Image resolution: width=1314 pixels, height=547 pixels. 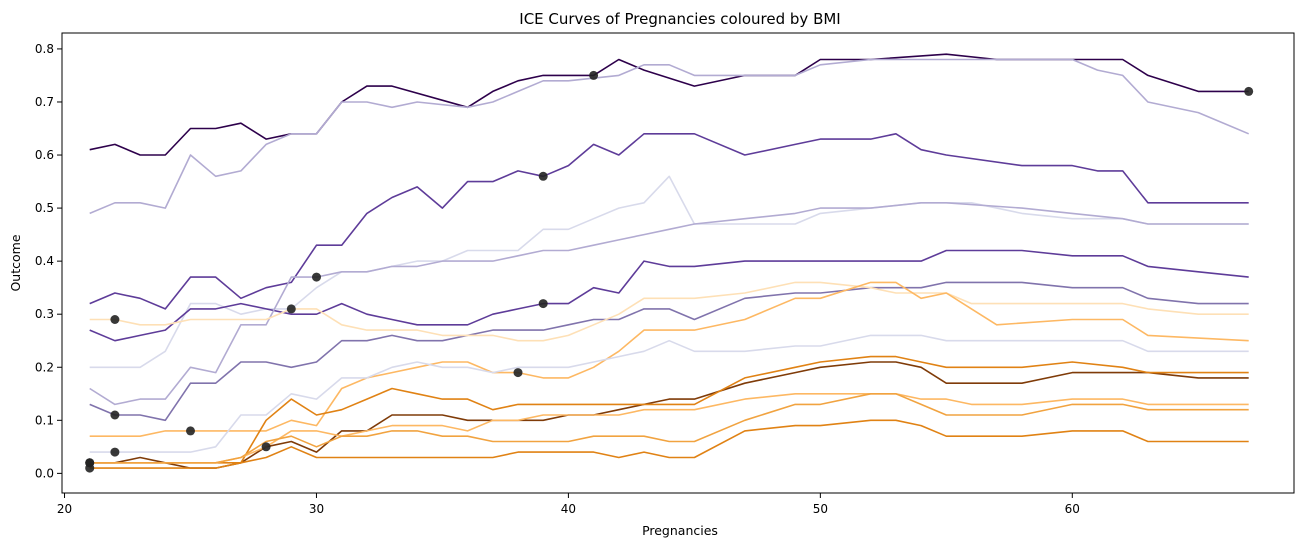 I want to click on x-axis-label: Pregnancies, so click(x=680, y=530).